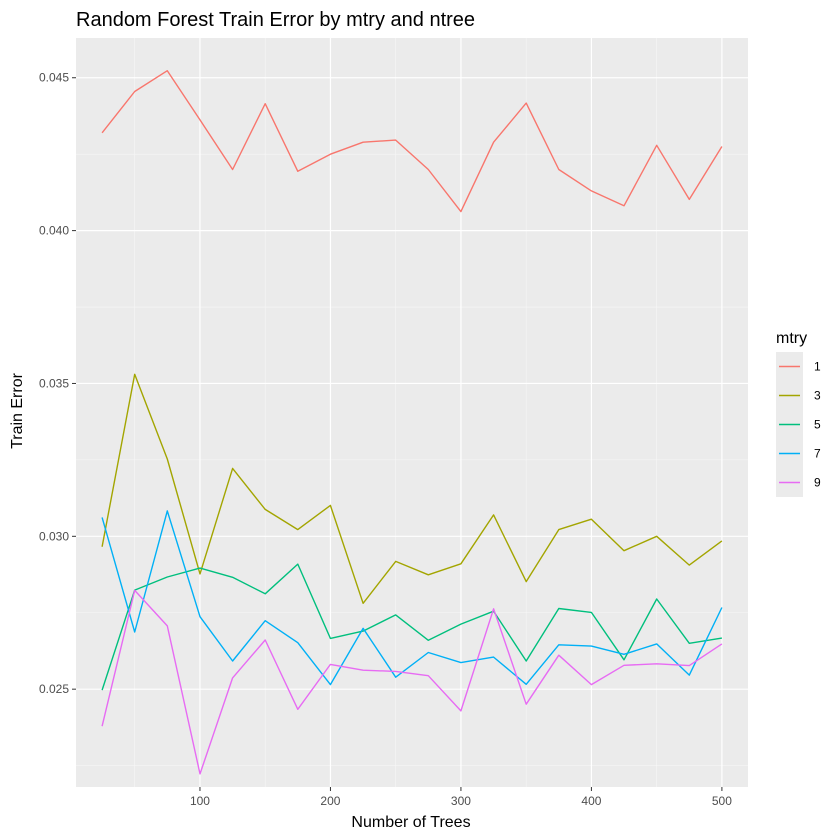 The width and height of the screenshot is (840, 840). What do you see at coordinates (54, 383) in the screenshot?
I see `y-tick-label: 0.035` at bounding box center [54, 383].